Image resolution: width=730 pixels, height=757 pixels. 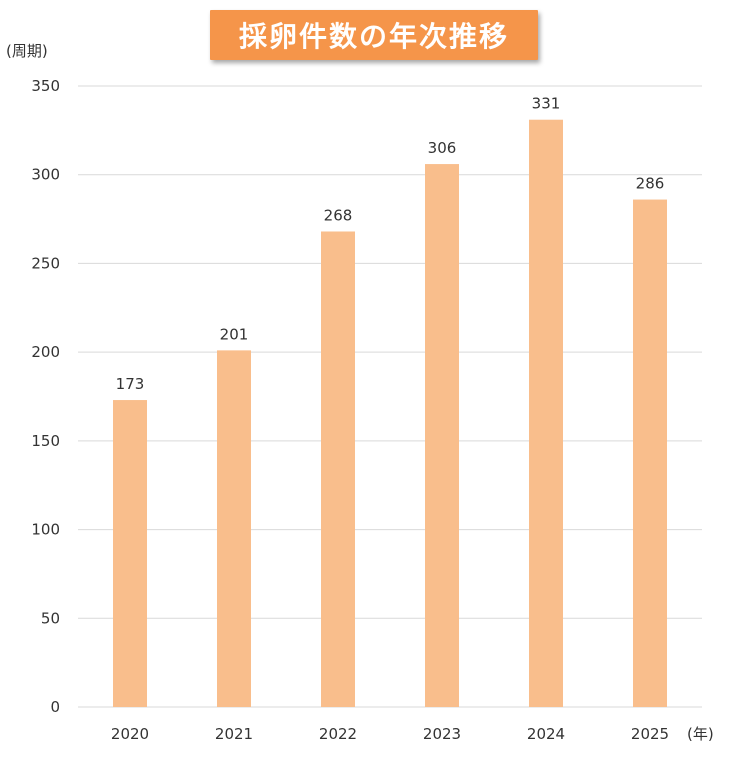 I want to click on x-tick-label: 2023, so click(x=442, y=734).